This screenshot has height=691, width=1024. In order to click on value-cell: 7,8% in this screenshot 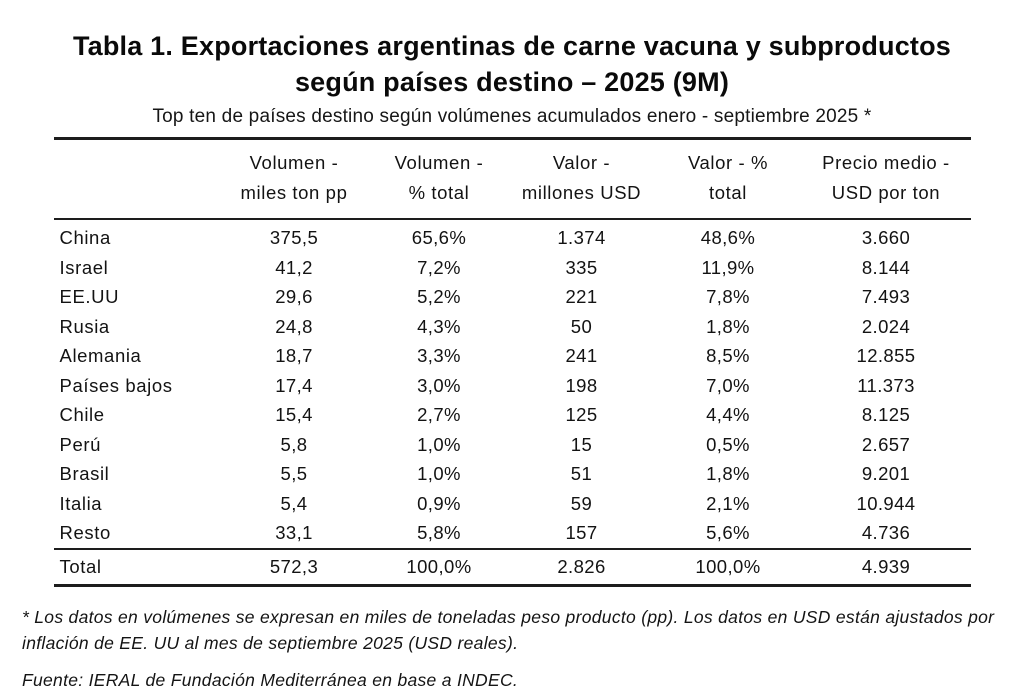, I will do `click(728, 296)`.